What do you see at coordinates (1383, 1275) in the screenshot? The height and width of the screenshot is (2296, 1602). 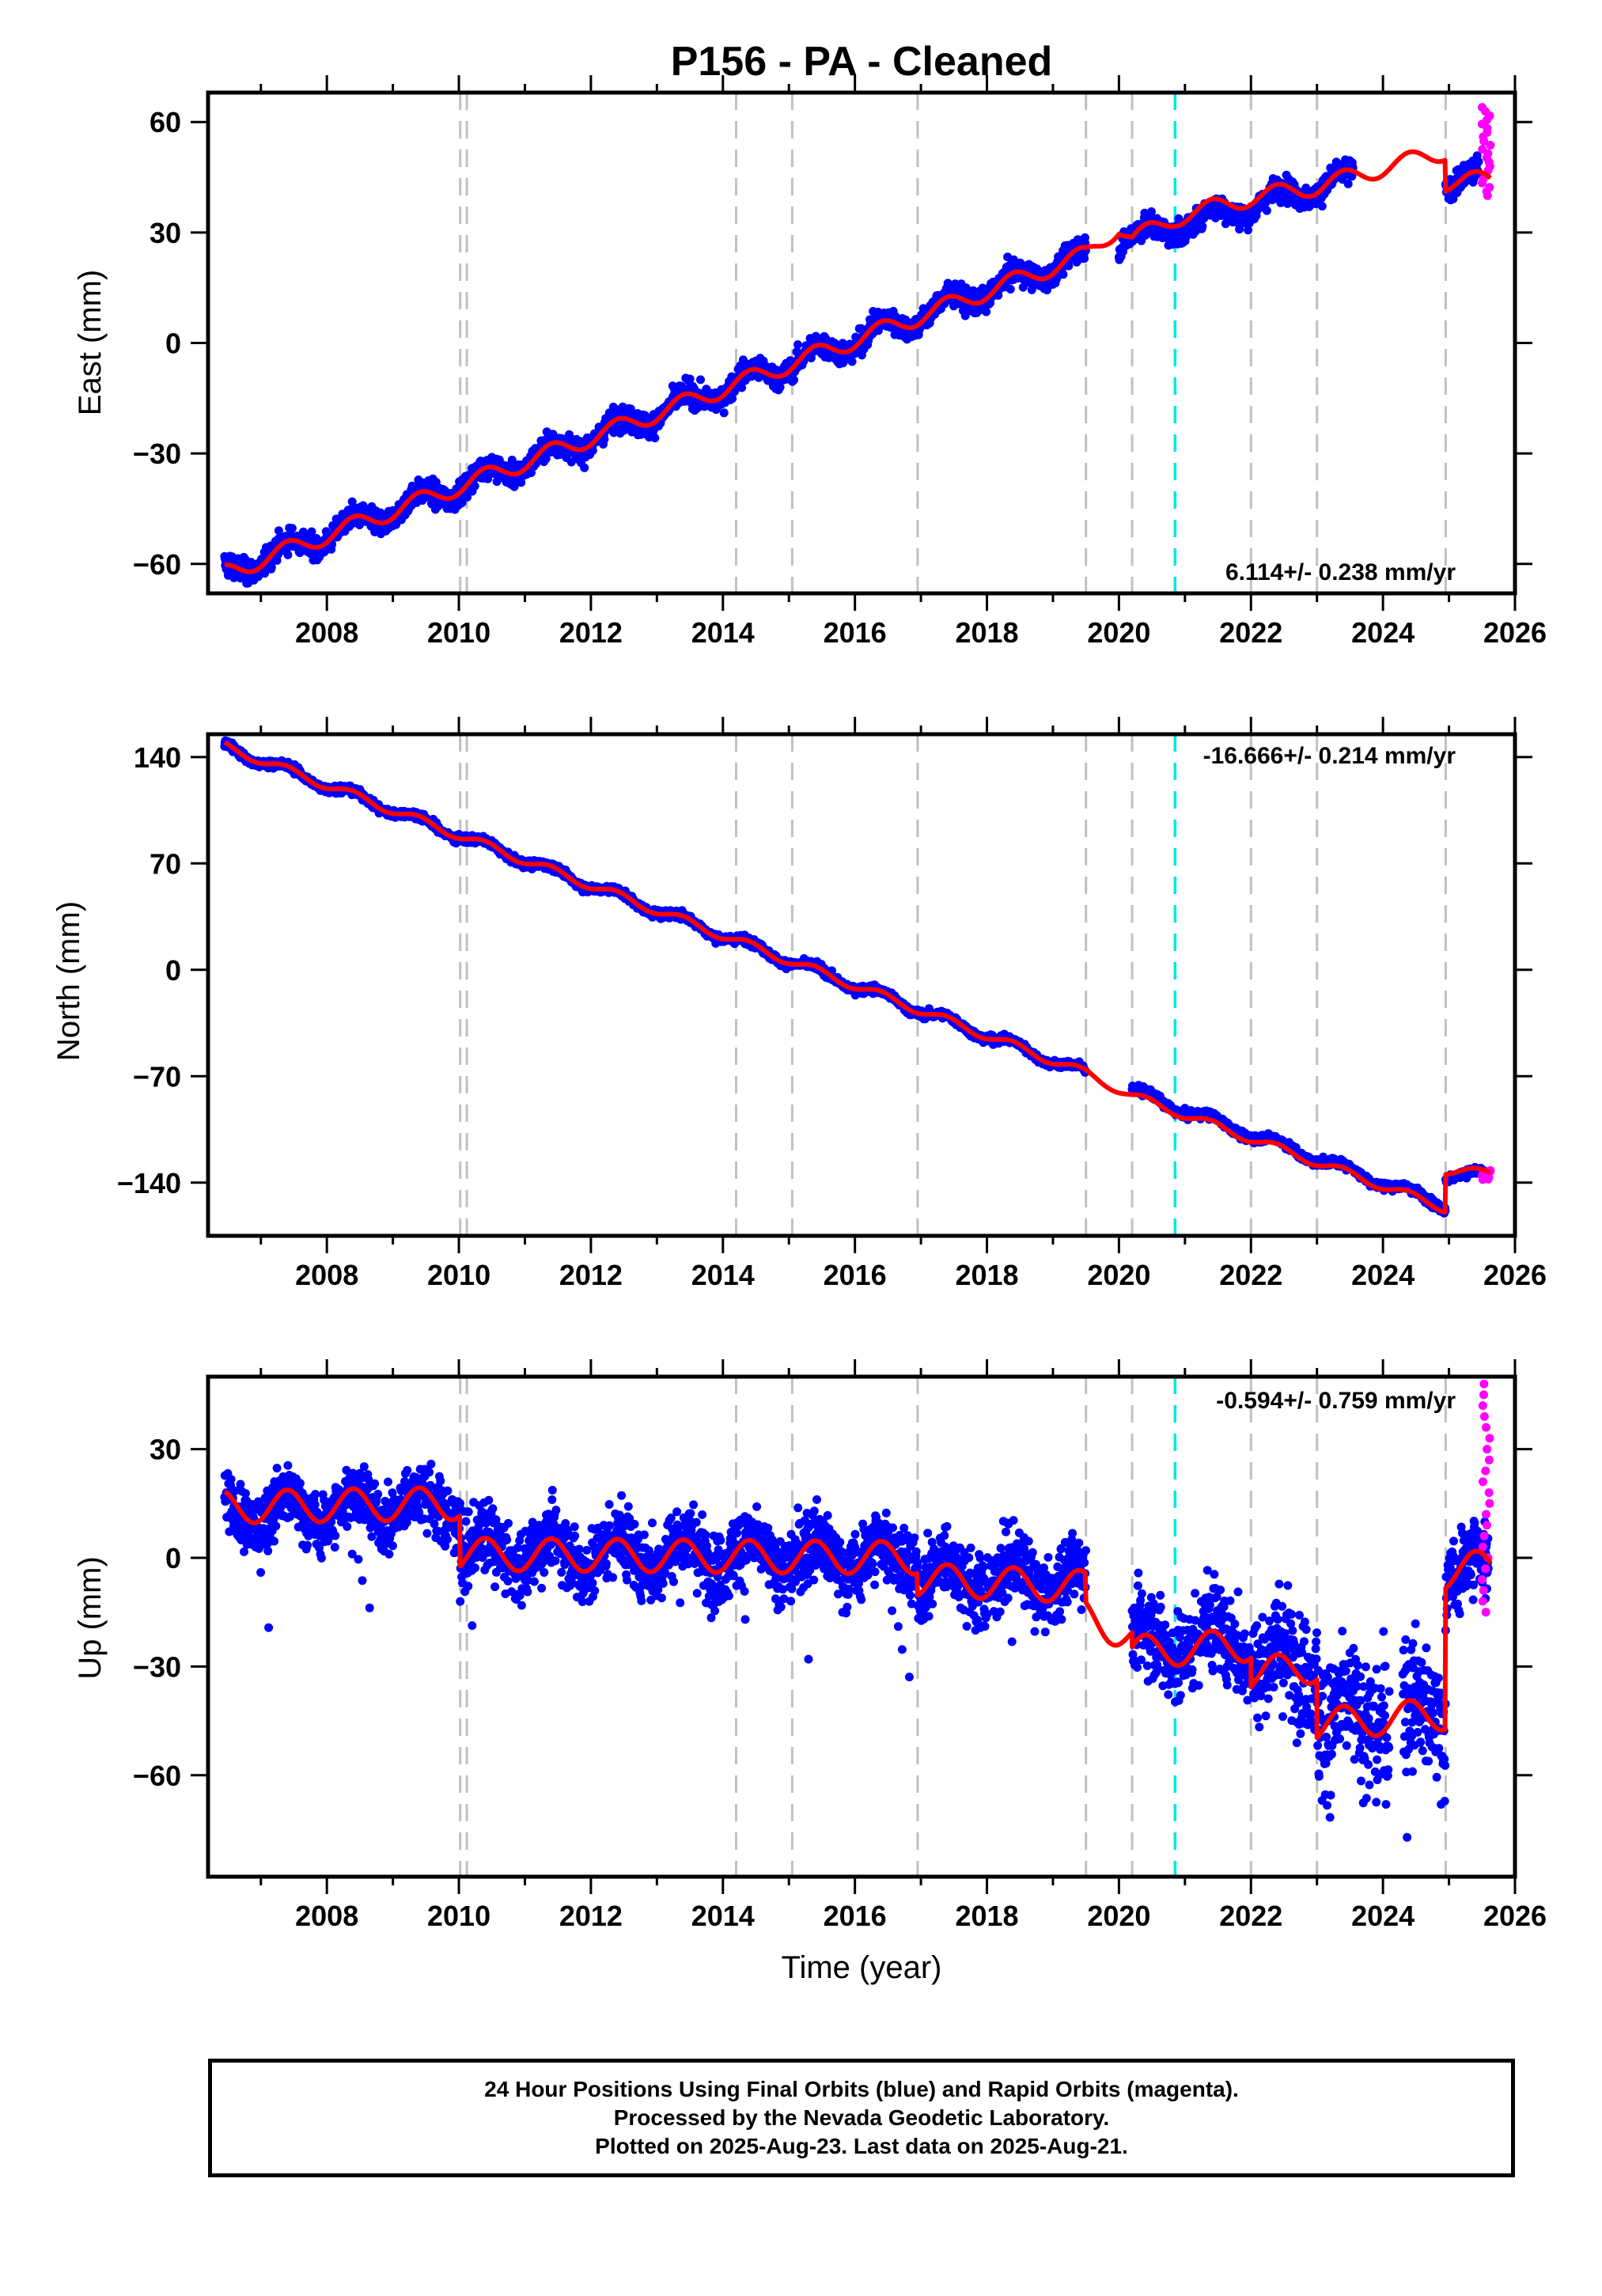 I see `north-x-tick-label: 2024` at bounding box center [1383, 1275].